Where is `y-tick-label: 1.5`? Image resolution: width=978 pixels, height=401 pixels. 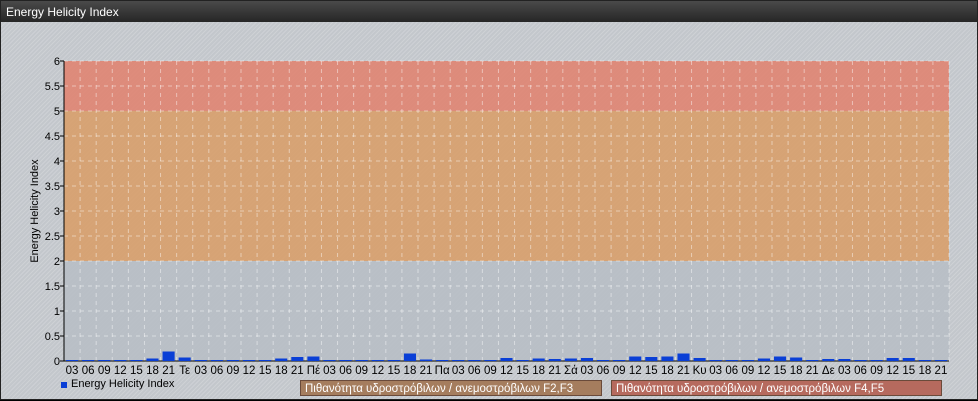
y-tick-label: 1.5 is located at coordinates (52, 287).